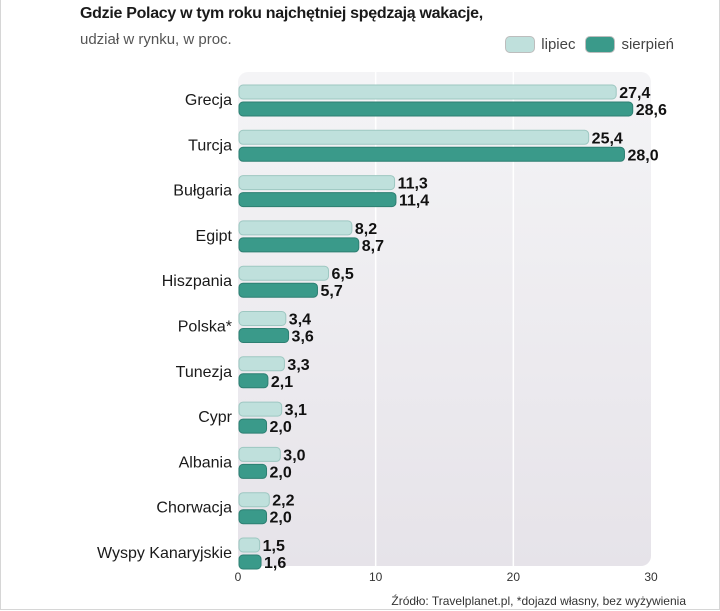  I want to click on value-label-lipiec-turcja: 25,4, so click(607, 138).